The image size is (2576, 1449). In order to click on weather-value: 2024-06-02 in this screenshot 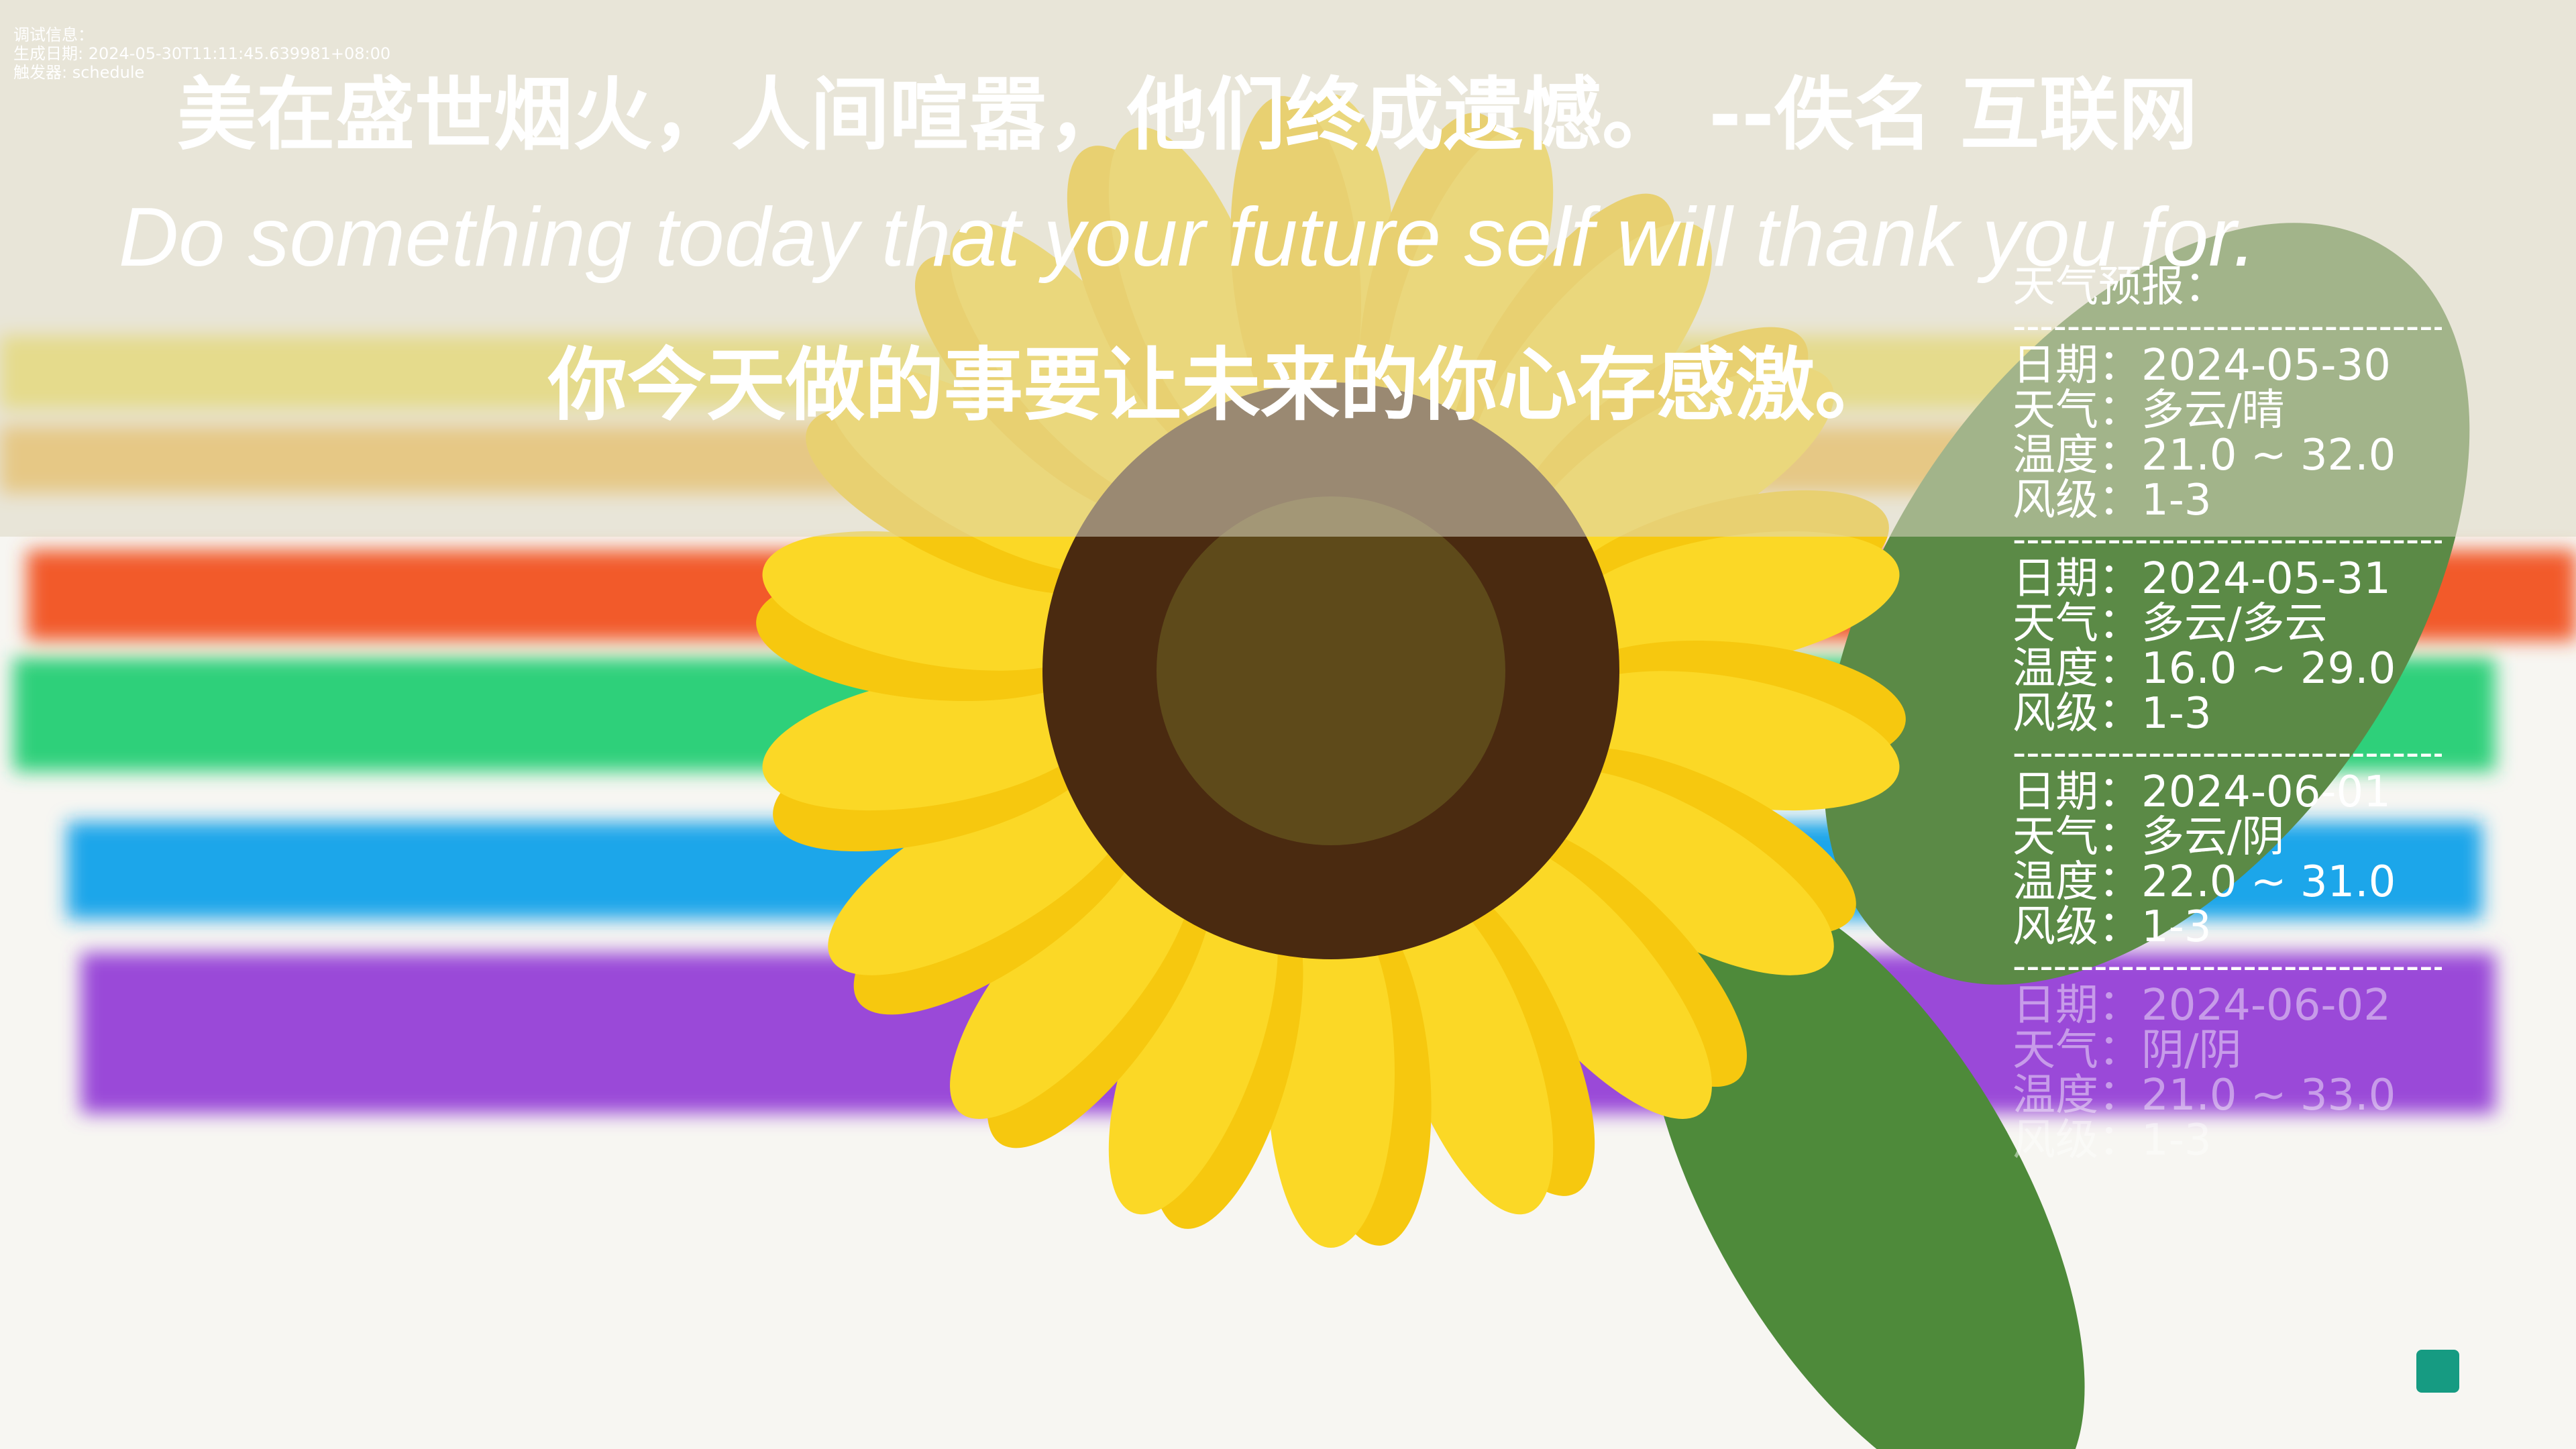, I will do `click(2266, 1005)`.